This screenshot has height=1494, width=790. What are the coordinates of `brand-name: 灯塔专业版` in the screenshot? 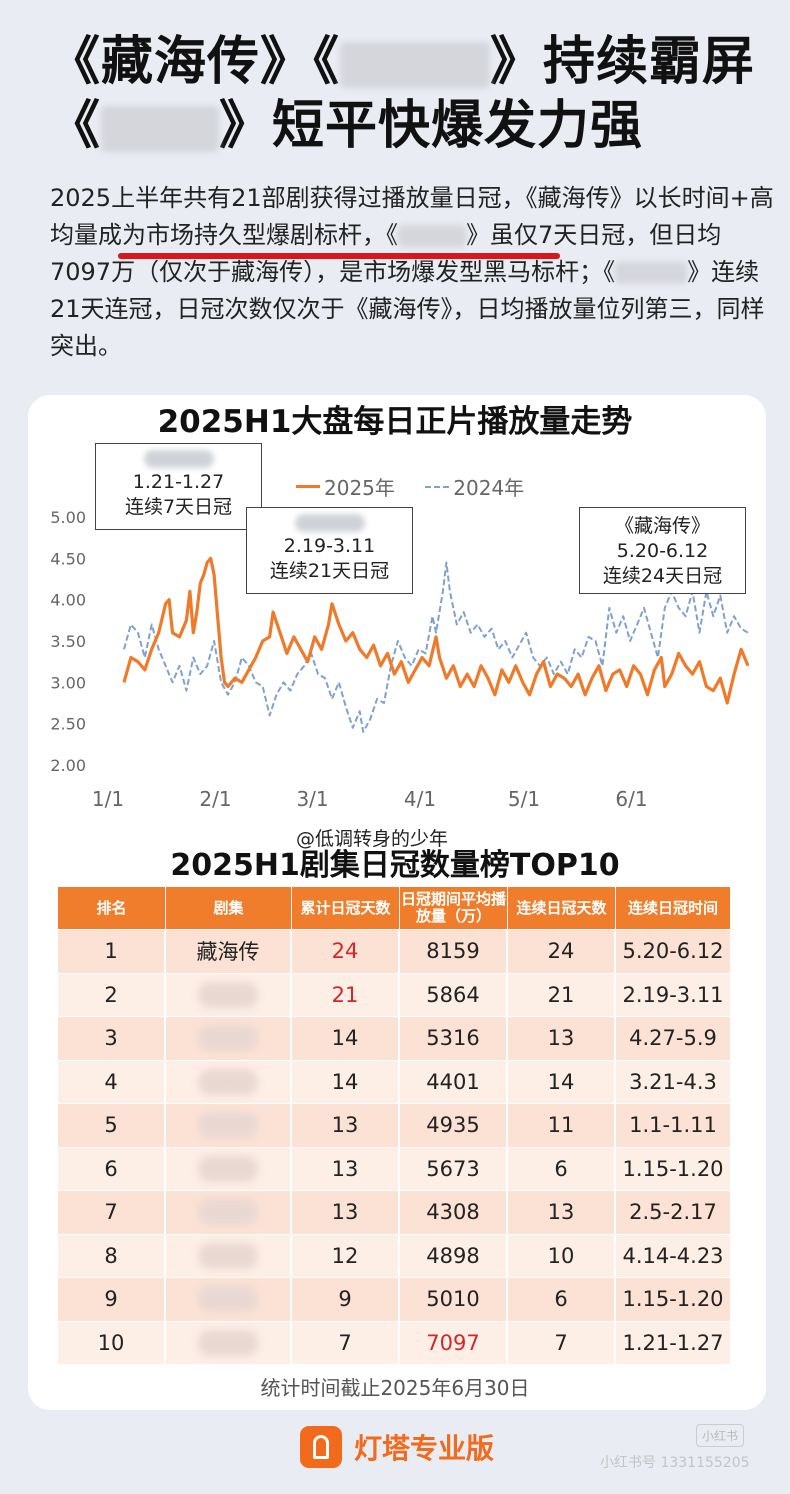 It's located at (424, 1448).